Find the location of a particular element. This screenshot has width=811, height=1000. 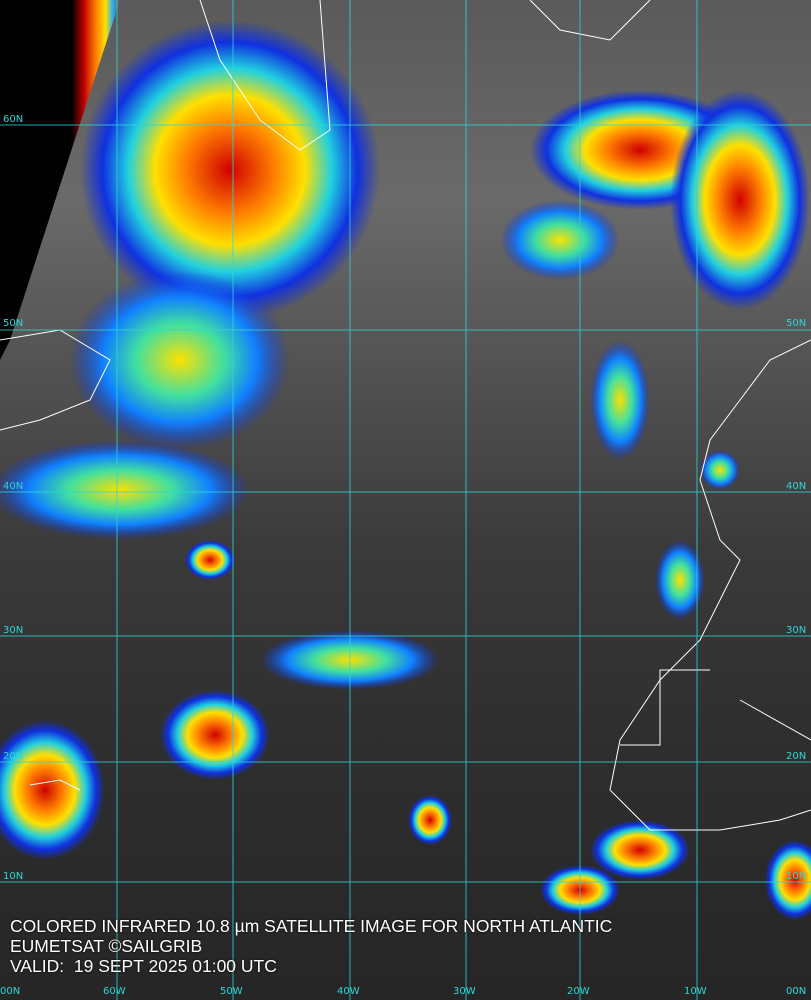

lat-label: 50N is located at coordinates (13, 323).